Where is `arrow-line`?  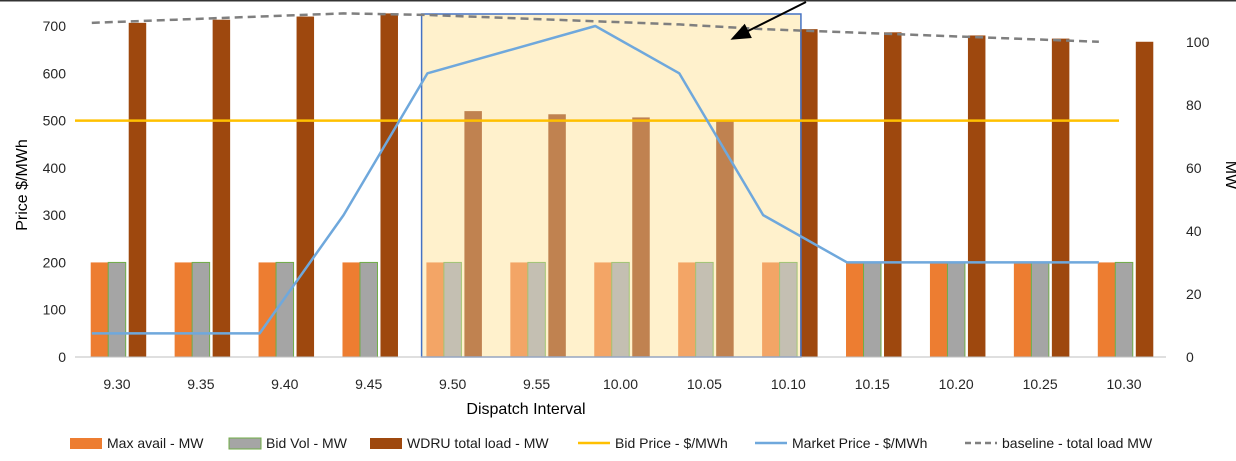
arrow-line is located at coordinates (768, 20).